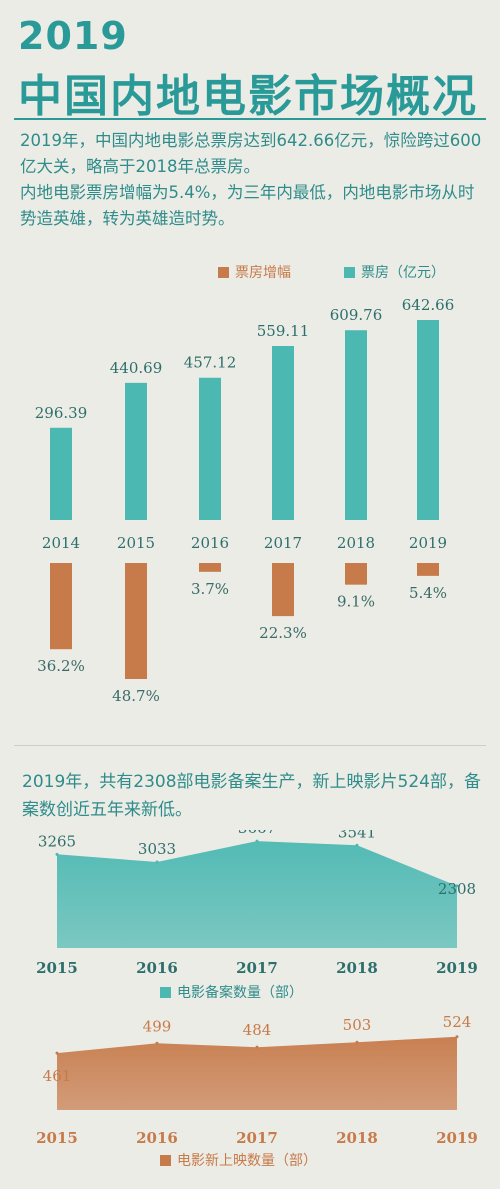  I want to click on boxoffice-value-label: 440.69, so click(136, 368).